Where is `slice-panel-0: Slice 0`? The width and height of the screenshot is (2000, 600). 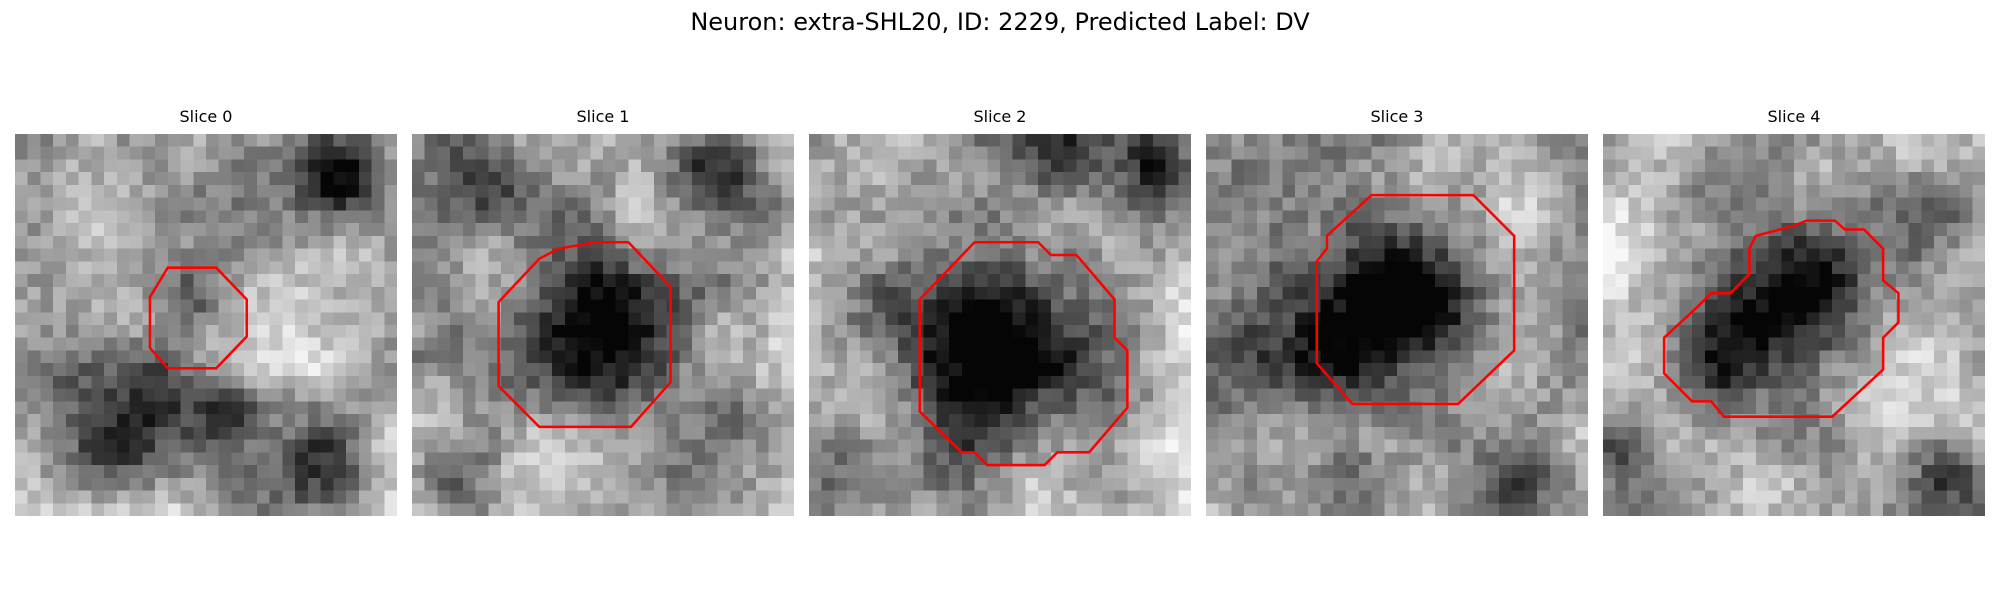
slice-panel-0: Slice 0 is located at coordinates (206, 310).